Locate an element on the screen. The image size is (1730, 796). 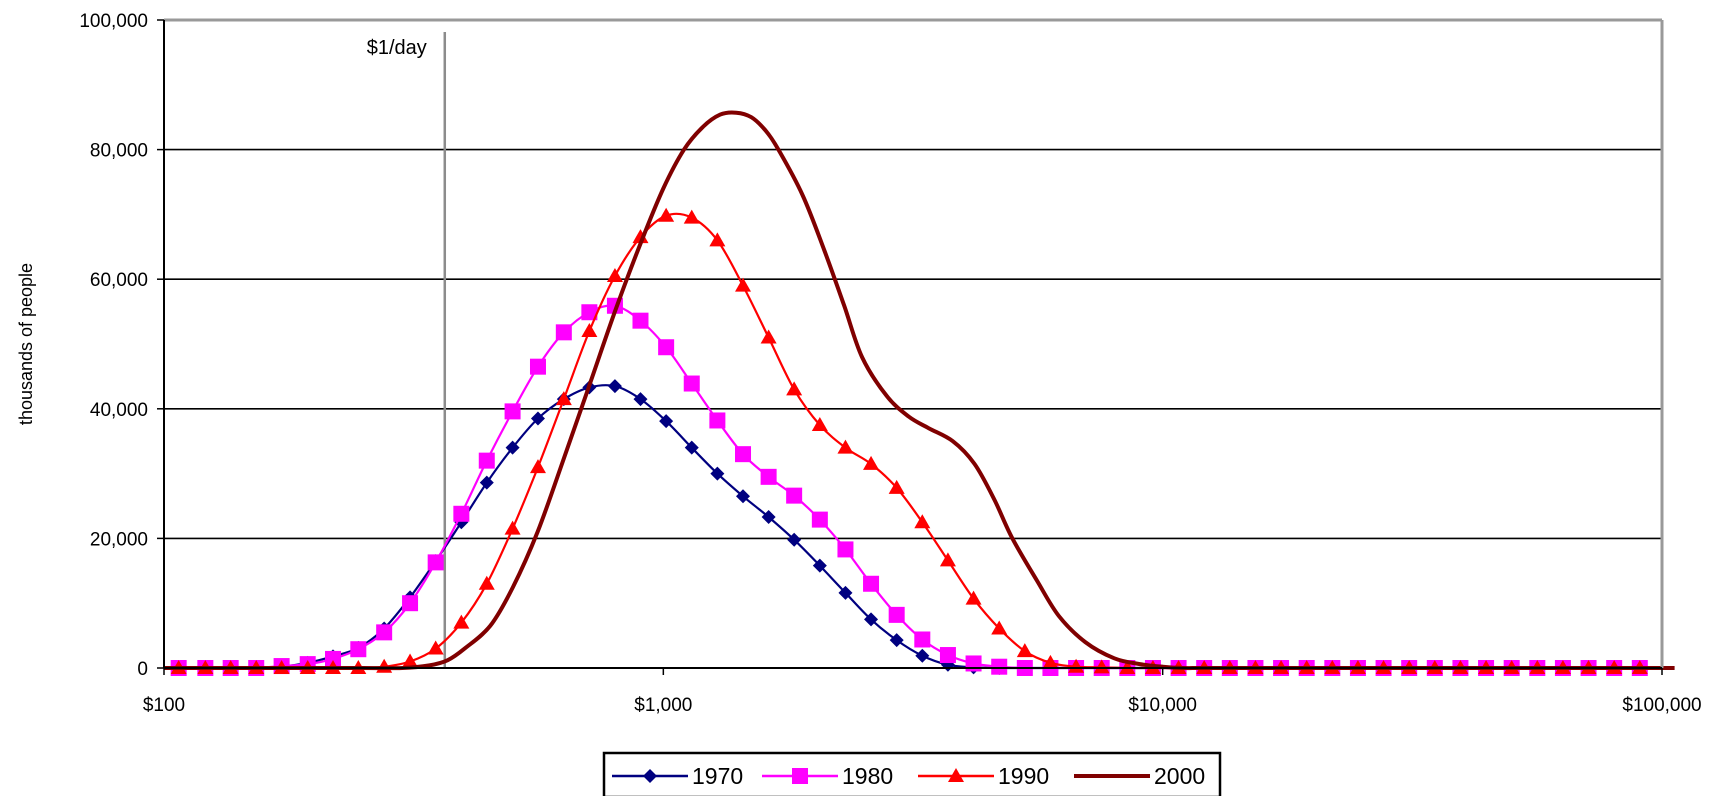
reference-line-label: $1/day is located at coordinates (397, 48).